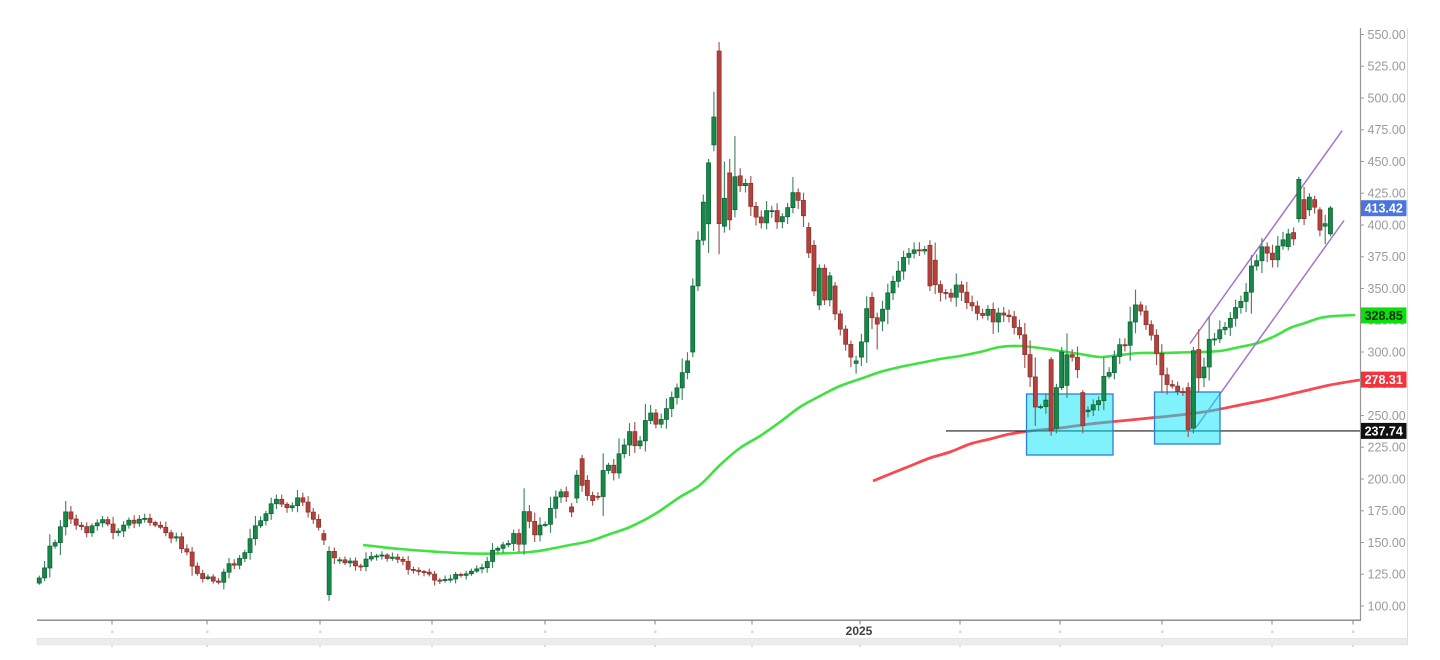  I want to click on svg-text: 237.74, so click(1384, 431).